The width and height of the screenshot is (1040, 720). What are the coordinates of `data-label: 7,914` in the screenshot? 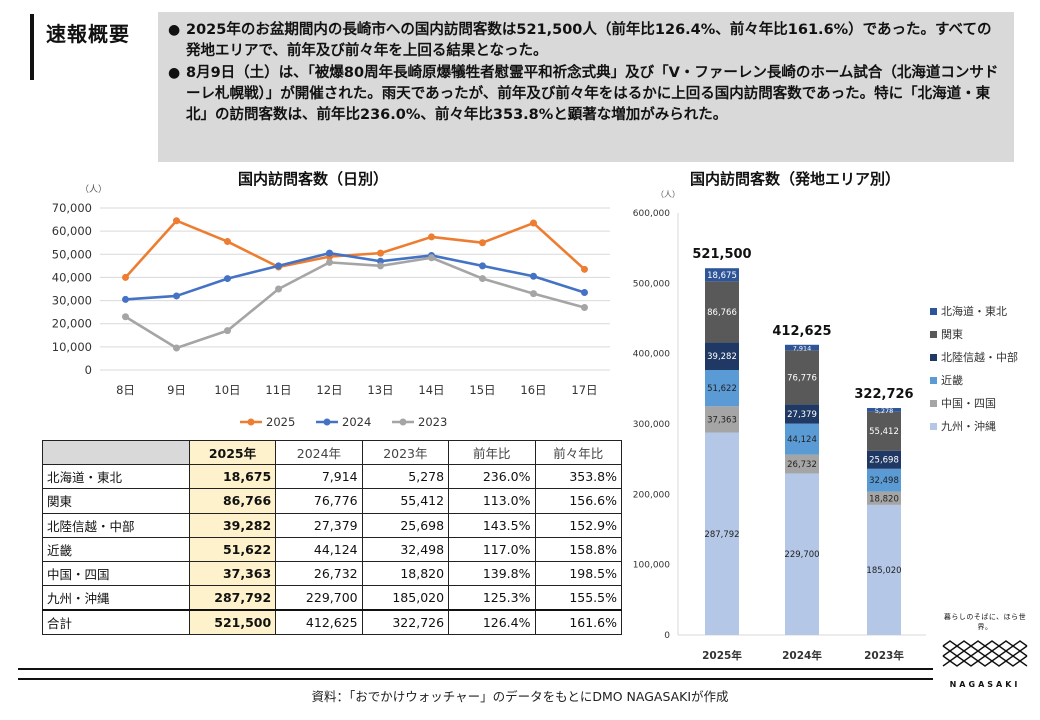 It's located at (802, 349).